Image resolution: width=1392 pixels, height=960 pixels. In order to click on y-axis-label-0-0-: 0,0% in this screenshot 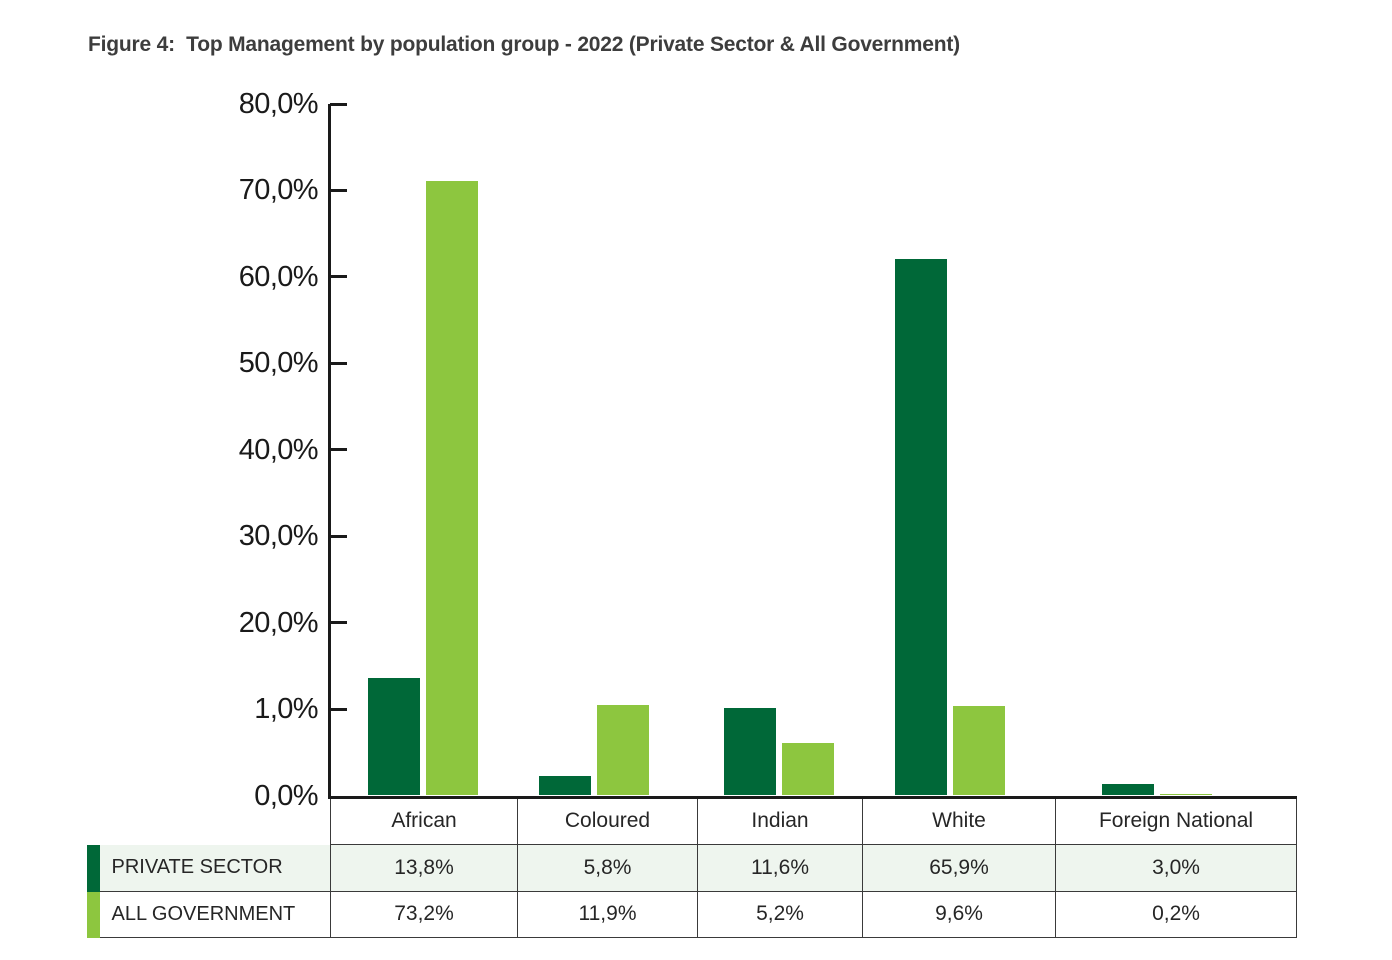, I will do `click(286, 795)`.